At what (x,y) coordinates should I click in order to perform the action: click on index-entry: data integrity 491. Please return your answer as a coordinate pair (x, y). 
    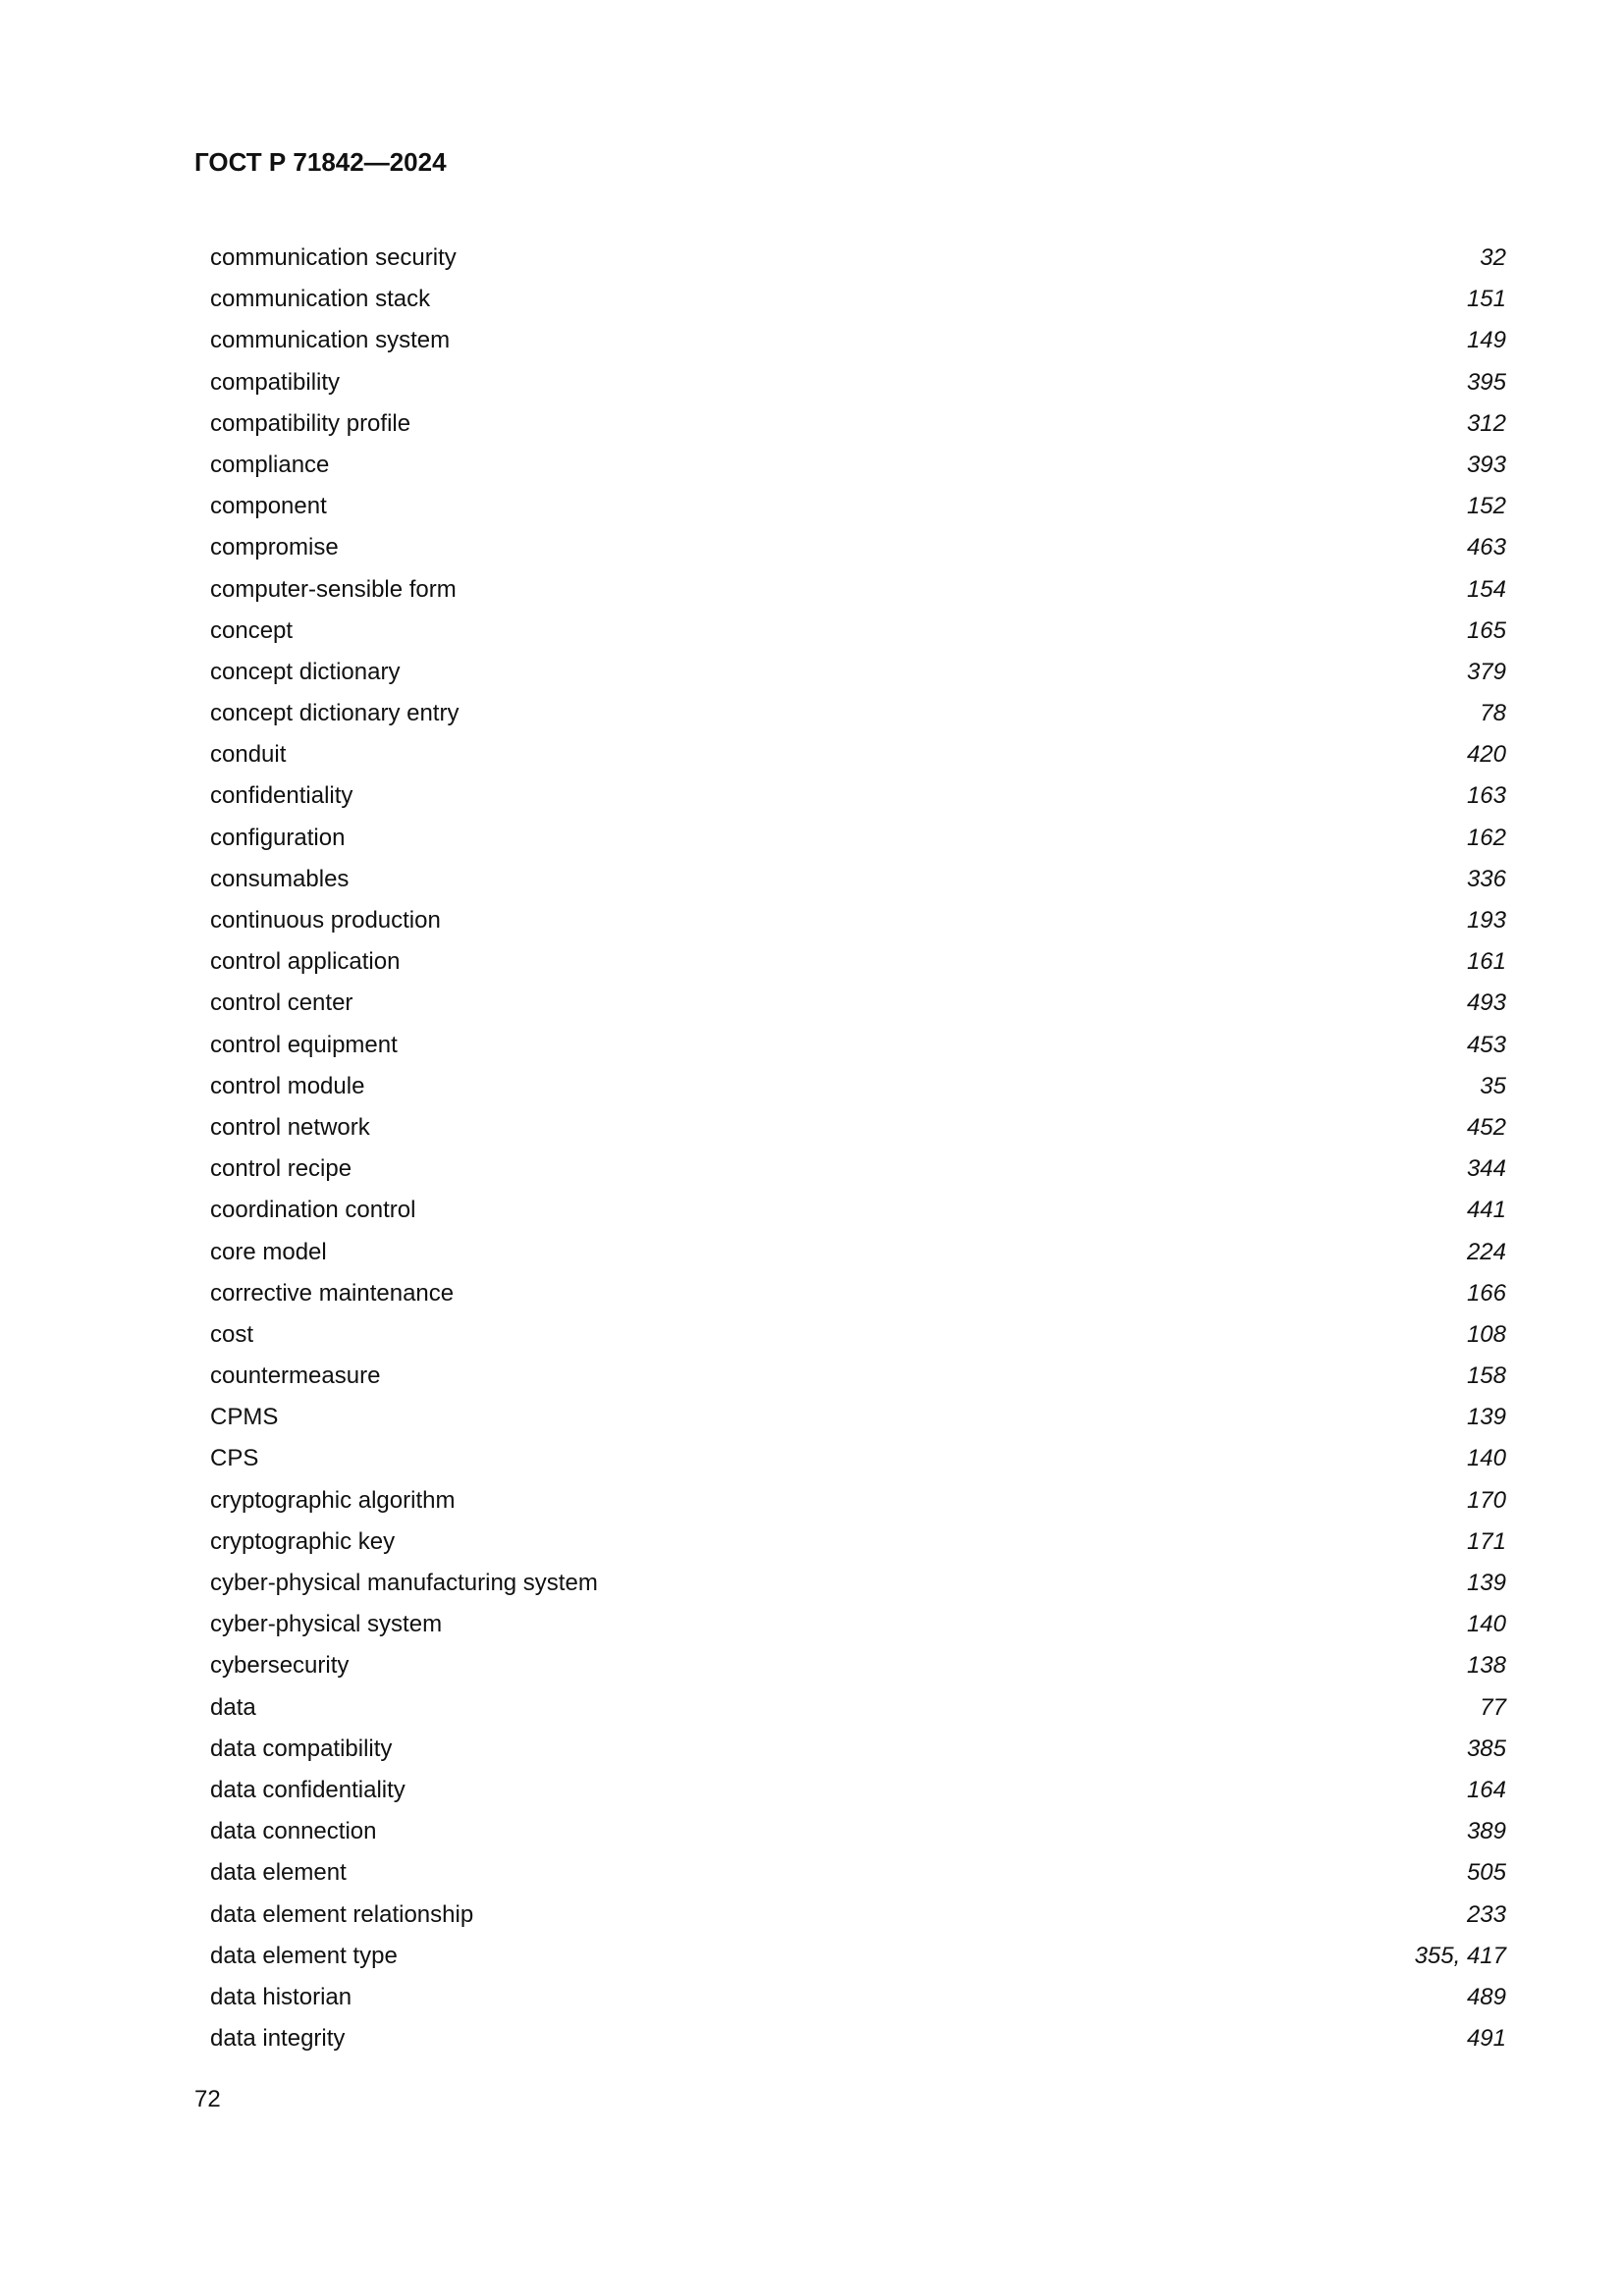
    Looking at the image, I should click on (858, 2042).